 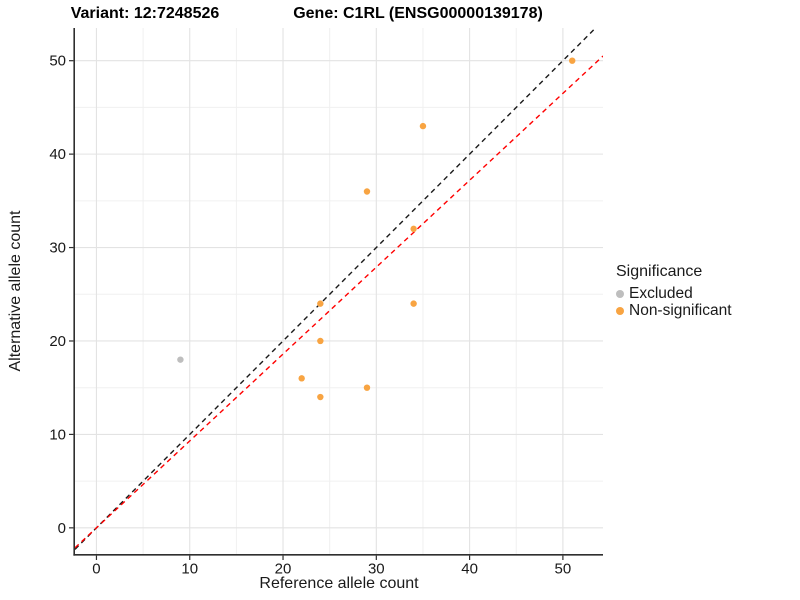 What do you see at coordinates (189, 569) in the screenshot?
I see `x-tick-label: 10` at bounding box center [189, 569].